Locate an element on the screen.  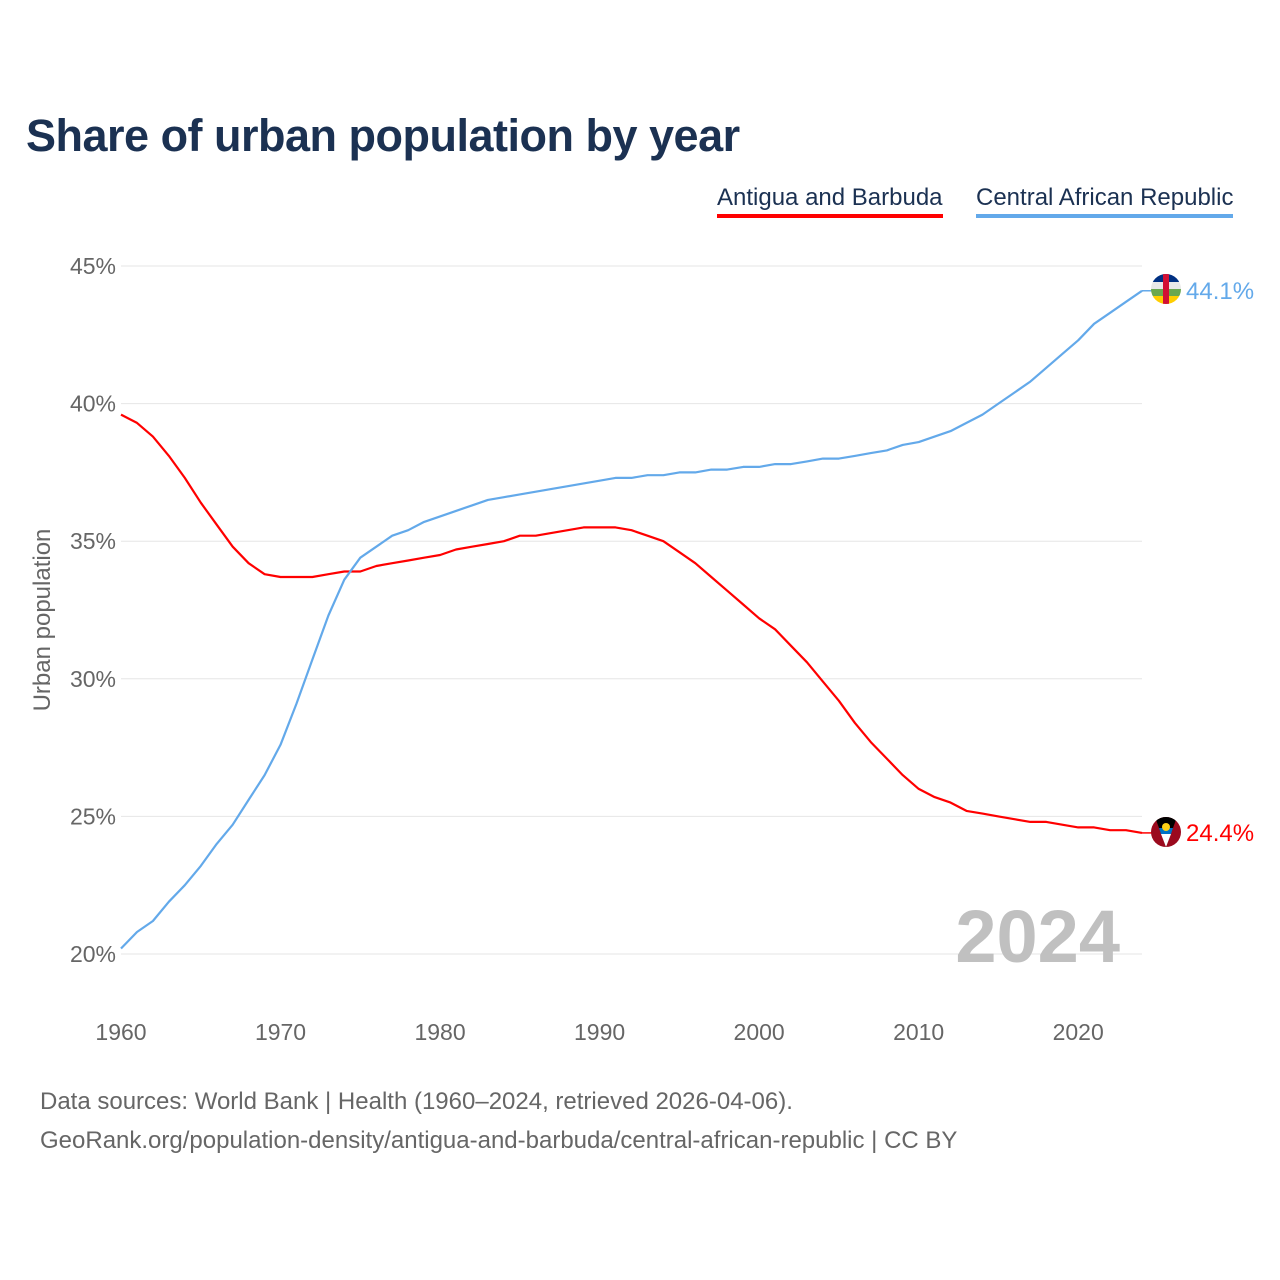
flag-antigua-and-barbuda-icon is located at coordinates (1166, 832).